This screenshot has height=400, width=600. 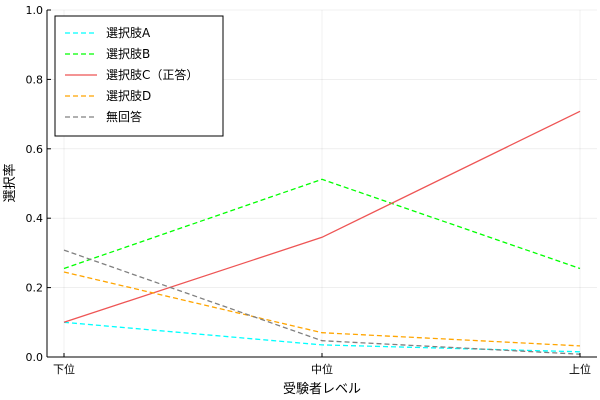 I want to click on y-axis-label: 選択率, so click(x=10, y=182).